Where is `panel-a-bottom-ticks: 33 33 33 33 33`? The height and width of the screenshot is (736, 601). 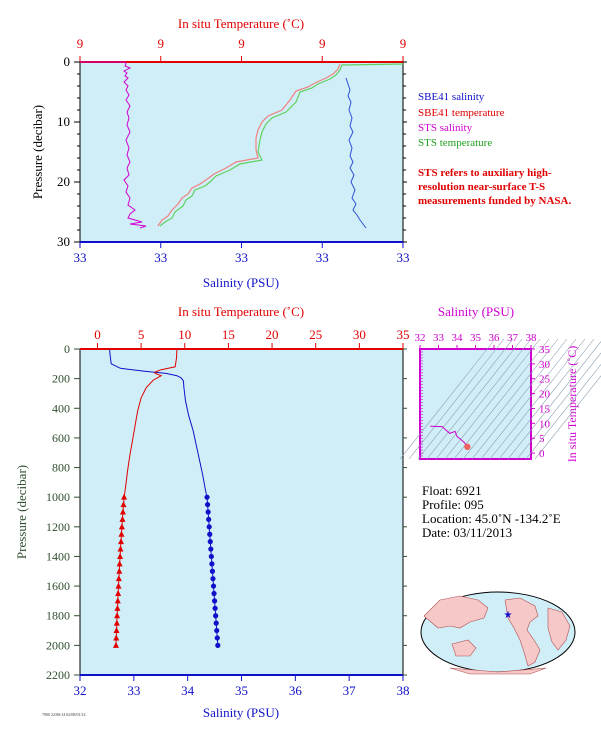
panel-a-bottom-ticks: 33 33 33 33 33 is located at coordinates (242, 253).